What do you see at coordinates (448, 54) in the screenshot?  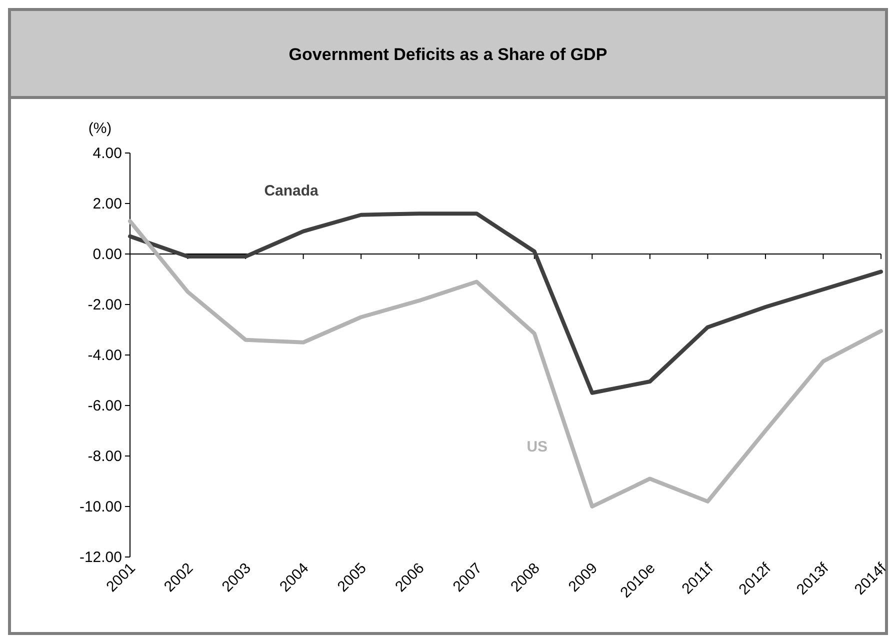 I see `chart-title: Government Deficits as a Share of GDP` at bounding box center [448, 54].